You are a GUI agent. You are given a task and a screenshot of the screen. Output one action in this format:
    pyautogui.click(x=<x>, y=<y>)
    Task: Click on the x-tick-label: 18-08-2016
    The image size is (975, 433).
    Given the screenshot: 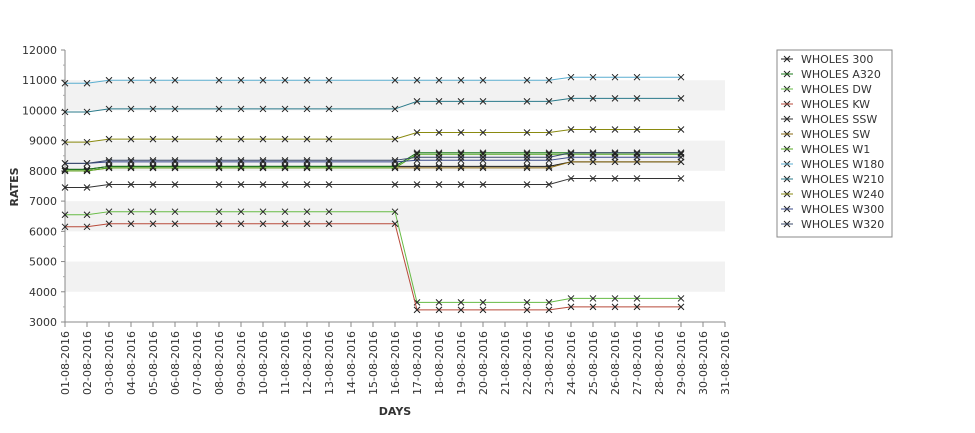 What is the action you would take?
    pyautogui.click(x=439, y=363)
    